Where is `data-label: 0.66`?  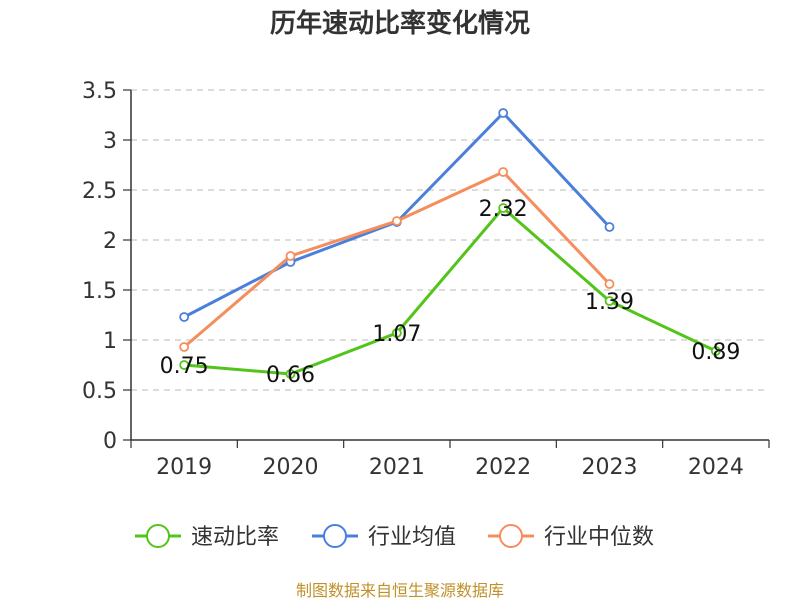 data-label: 0.66 is located at coordinates (290, 375).